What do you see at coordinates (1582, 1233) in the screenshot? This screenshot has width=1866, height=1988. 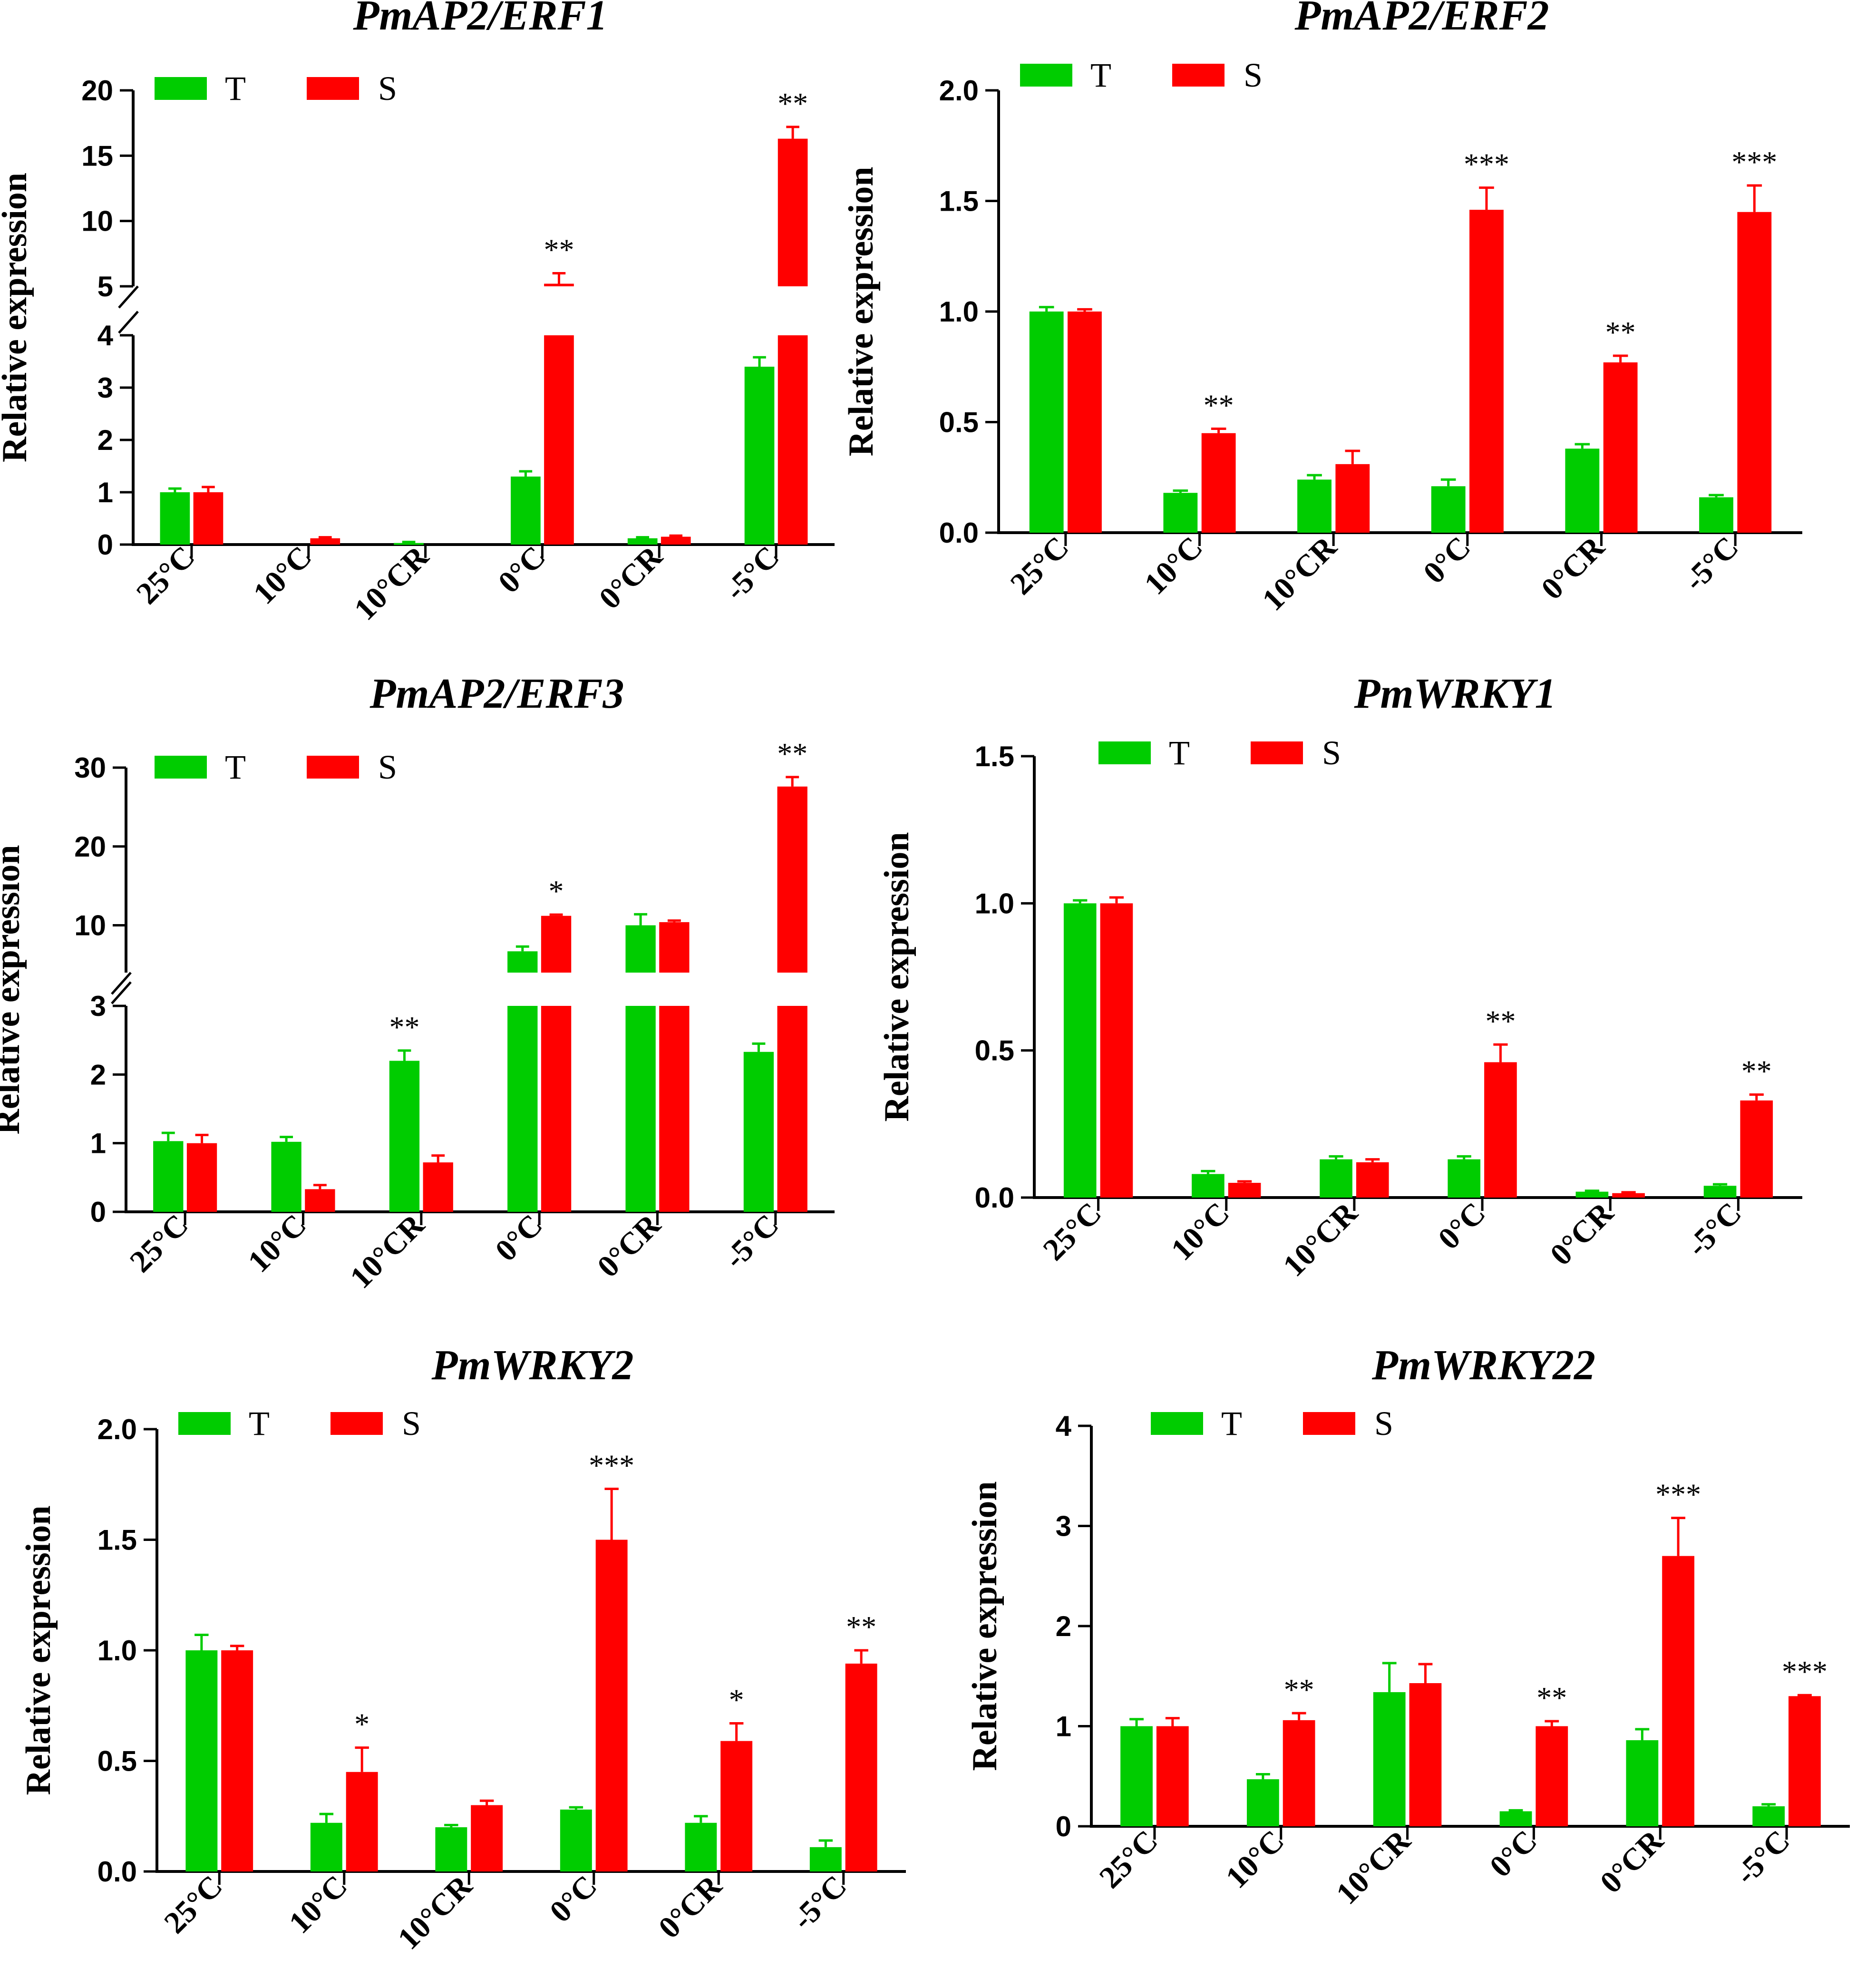 I see `x-tick-label: 0°CR` at bounding box center [1582, 1233].